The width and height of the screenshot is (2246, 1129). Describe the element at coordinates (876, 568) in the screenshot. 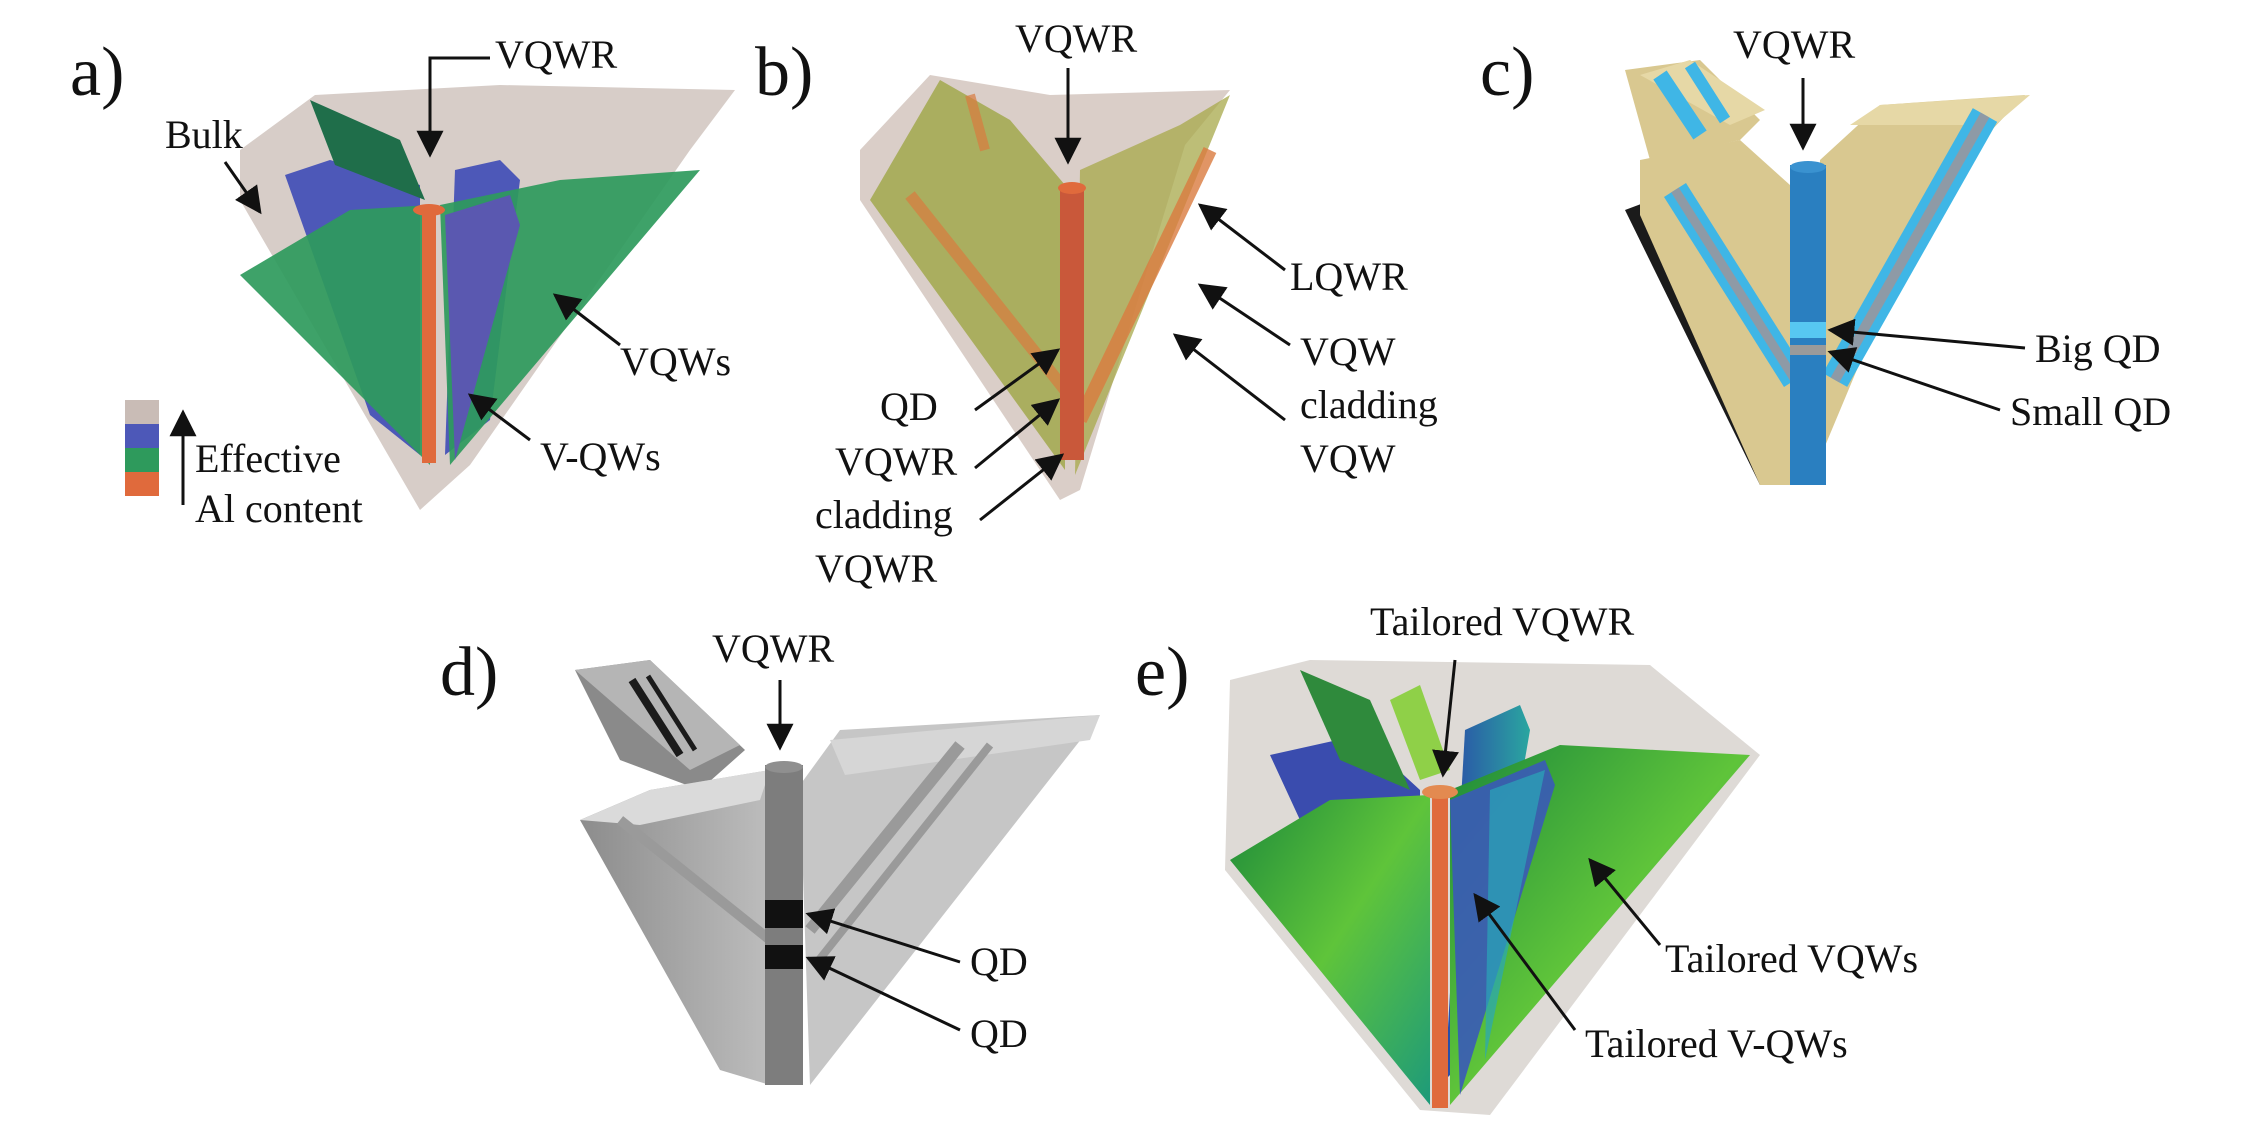

I see `panel-b-label-vqwr3: VQWR` at that location.